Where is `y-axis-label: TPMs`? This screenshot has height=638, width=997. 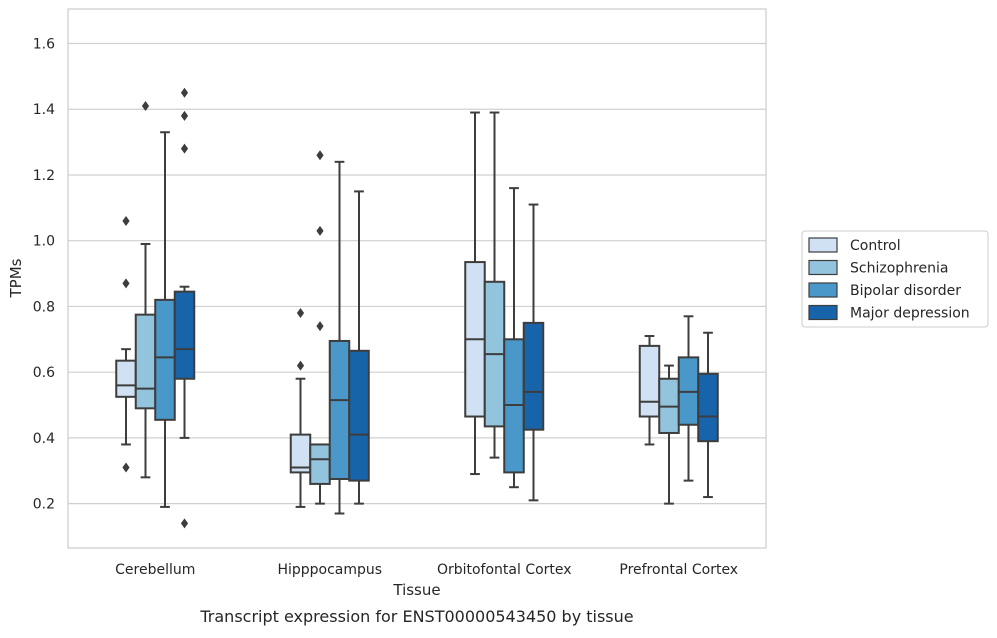
y-axis-label: TPMs is located at coordinates (16, 278).